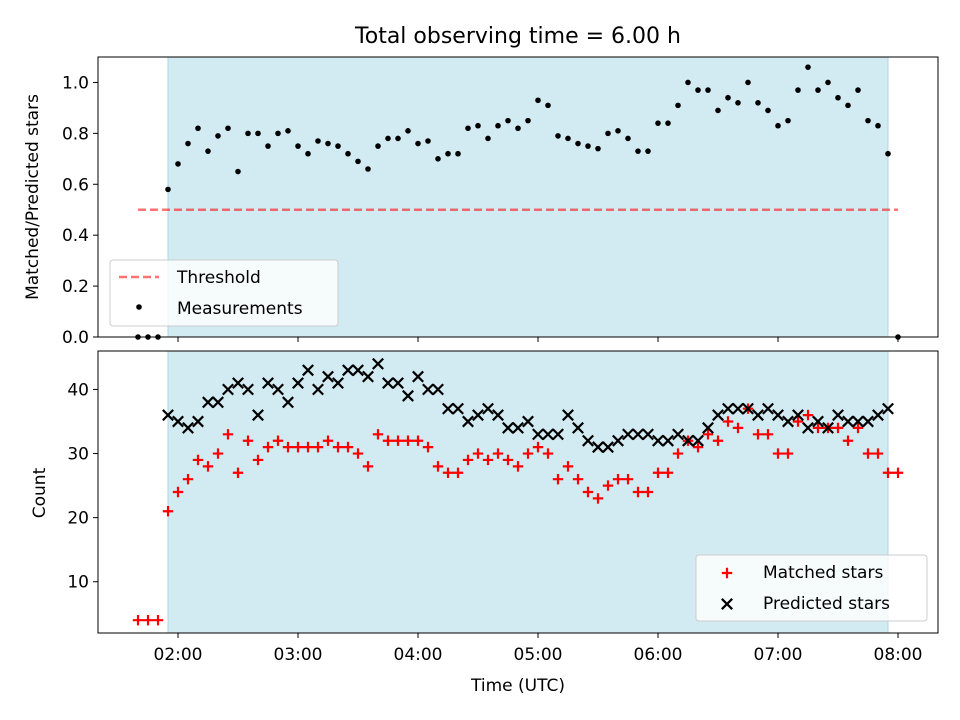  What do you see at coordinates (75, 185) in the screenshot?
I see `top-y-tick-label: 0.6` at bounding box center [75, 185].